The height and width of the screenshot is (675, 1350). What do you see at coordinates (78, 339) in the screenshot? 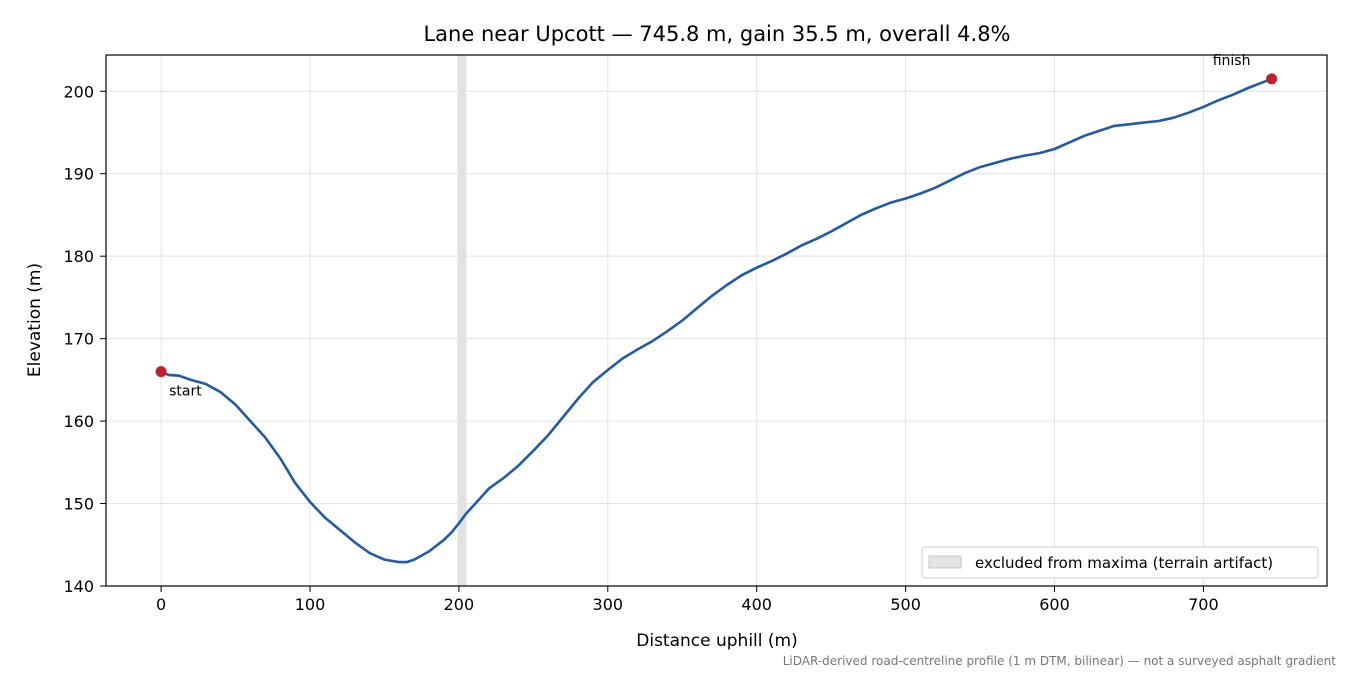
I see `y-tick-label: 170` at bounding box center [78, 339].